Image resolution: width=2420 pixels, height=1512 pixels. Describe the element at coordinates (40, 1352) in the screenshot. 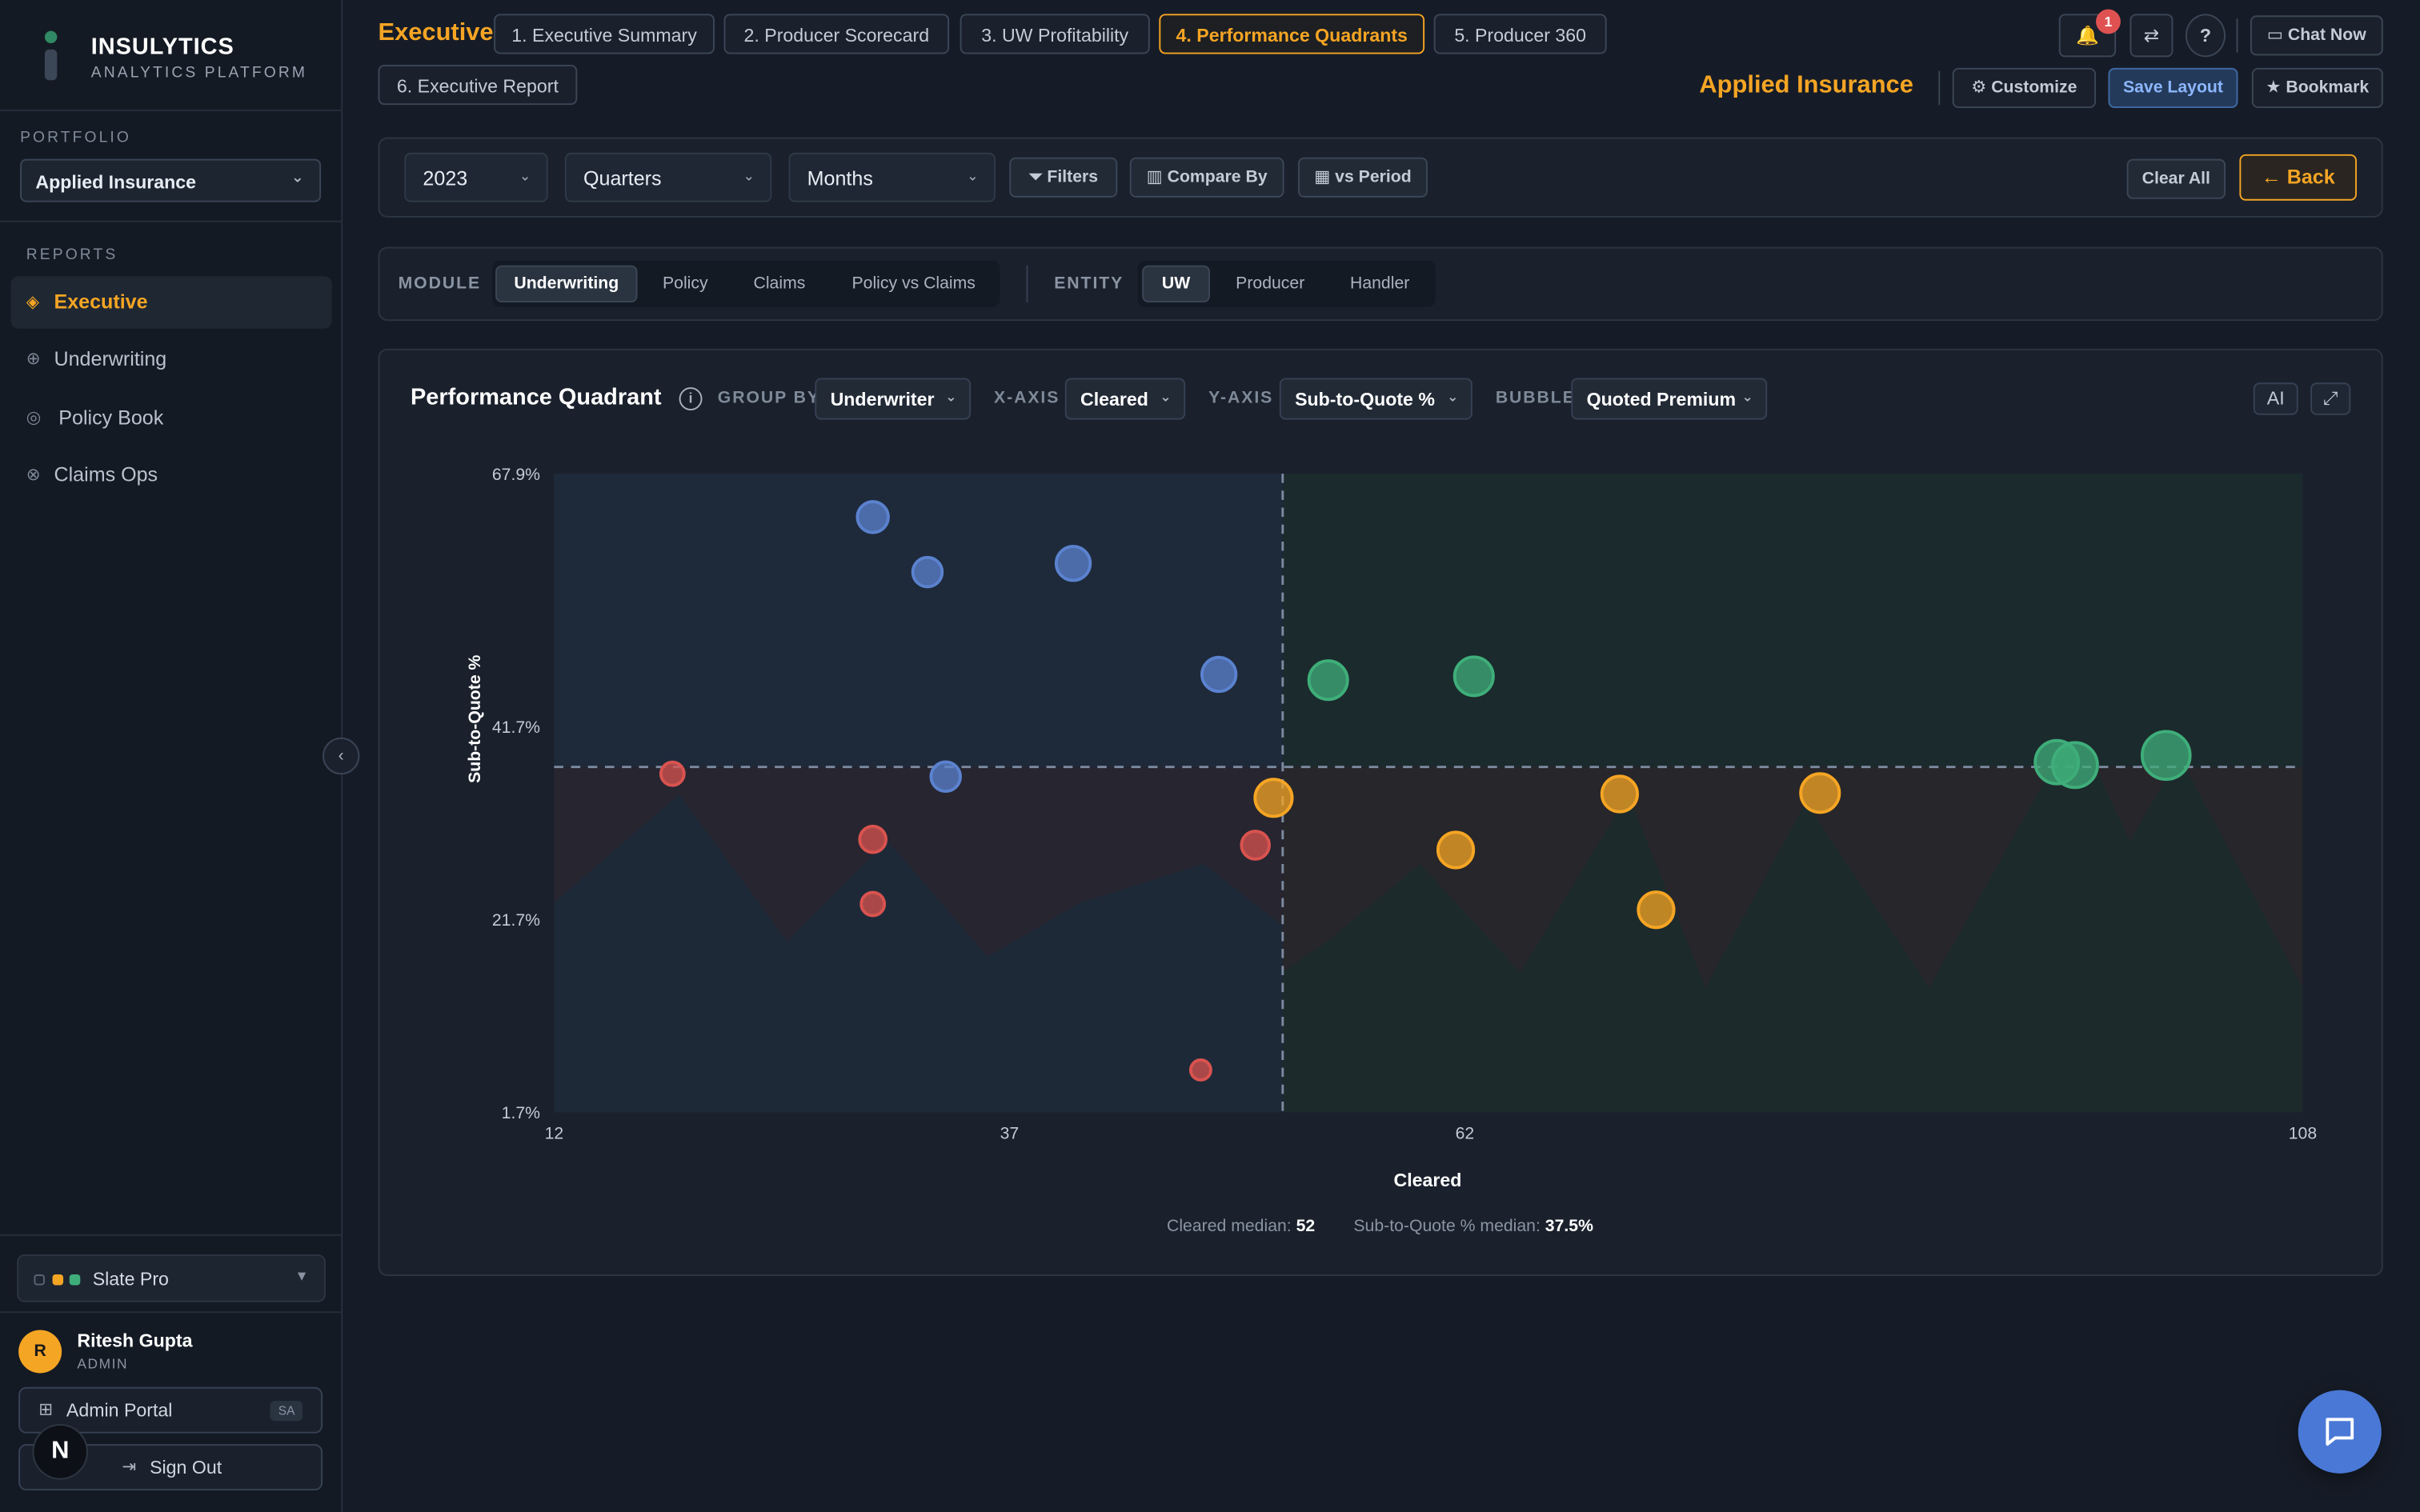

I see `avatar: R` at that location.